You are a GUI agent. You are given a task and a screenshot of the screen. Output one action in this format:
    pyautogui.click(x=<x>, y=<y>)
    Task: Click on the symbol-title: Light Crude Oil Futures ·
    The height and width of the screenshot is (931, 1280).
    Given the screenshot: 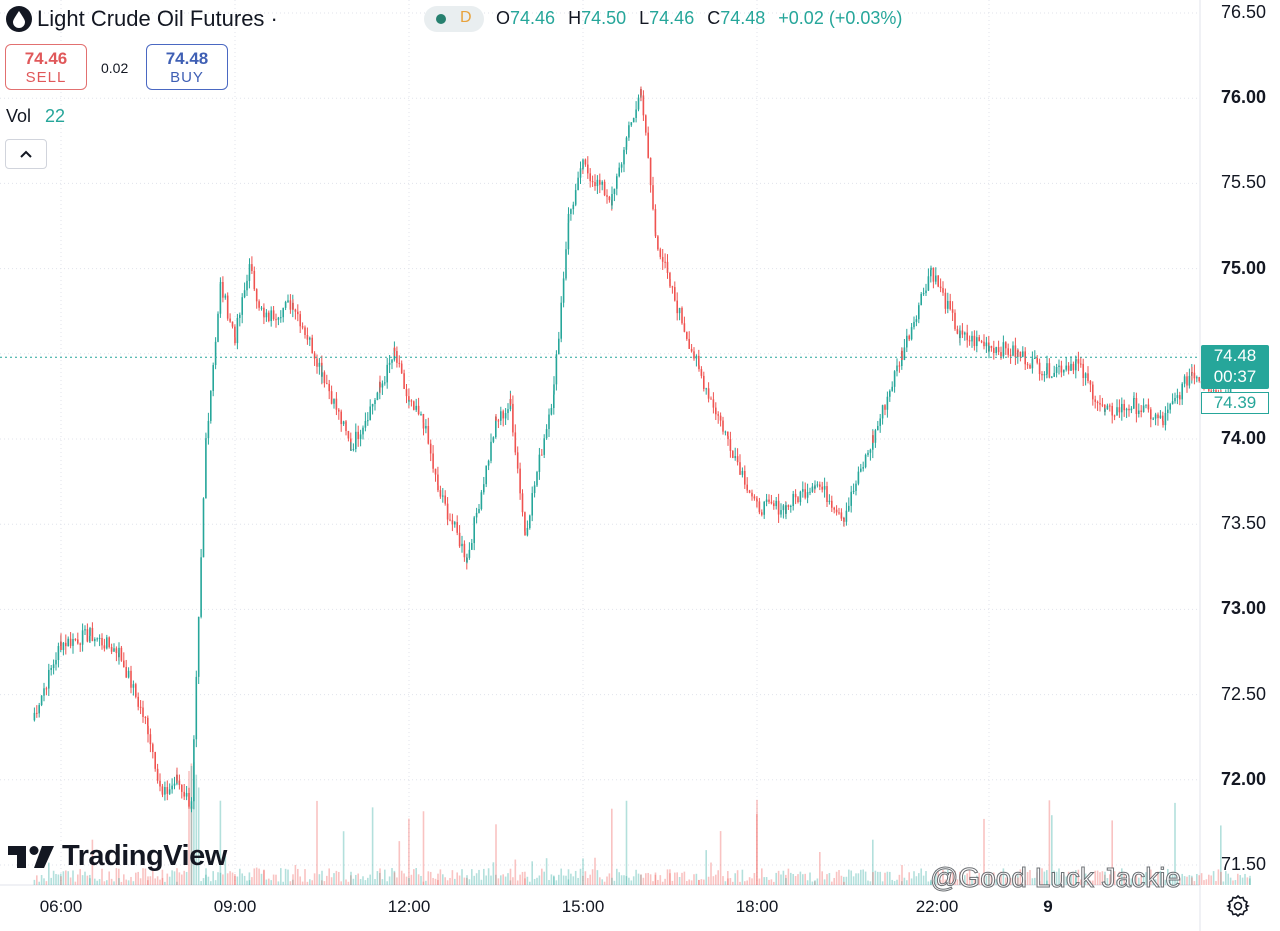 What is the action you would take?
    pyautogui.click(x=157, y=18)
    